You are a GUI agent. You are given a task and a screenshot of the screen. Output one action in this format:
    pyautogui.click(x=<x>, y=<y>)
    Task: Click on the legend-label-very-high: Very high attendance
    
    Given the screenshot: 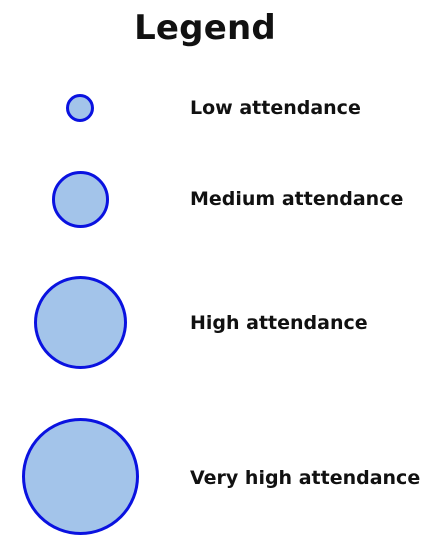 What is the action you would take?
    pyautogui.click(x=305, y=478)
    